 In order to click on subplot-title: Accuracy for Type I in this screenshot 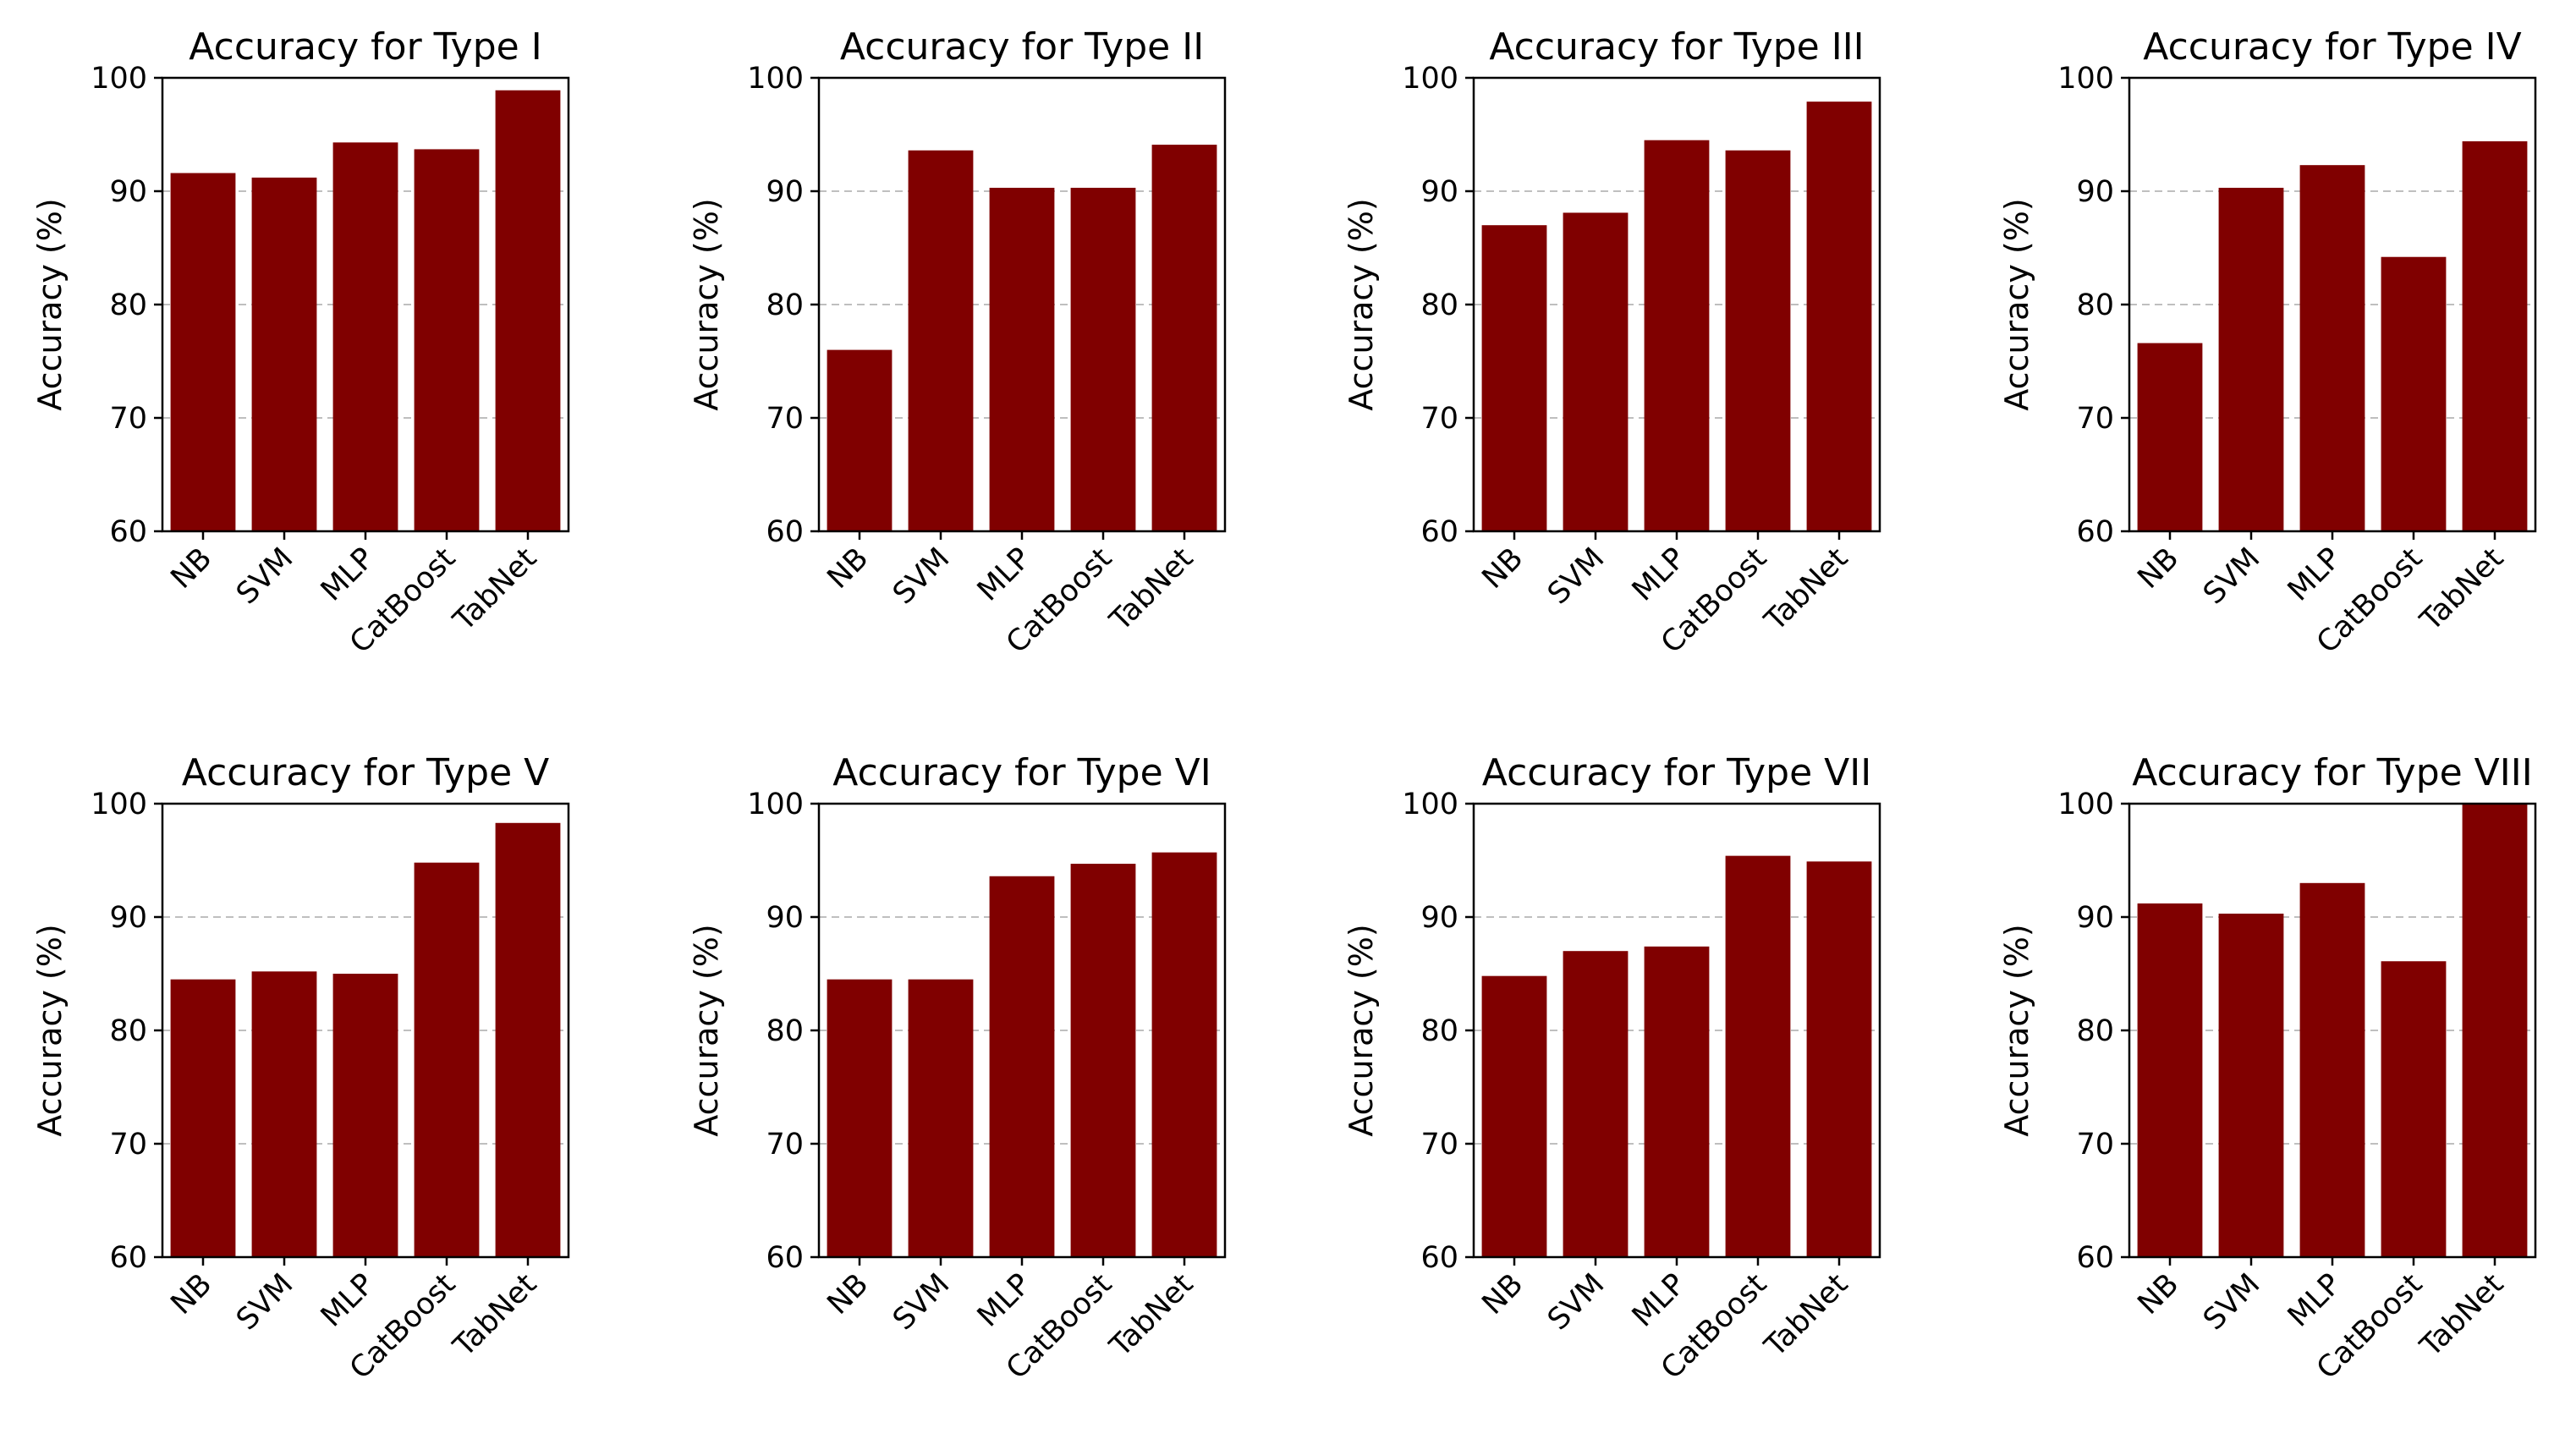, I will do `click(365, 47)`.